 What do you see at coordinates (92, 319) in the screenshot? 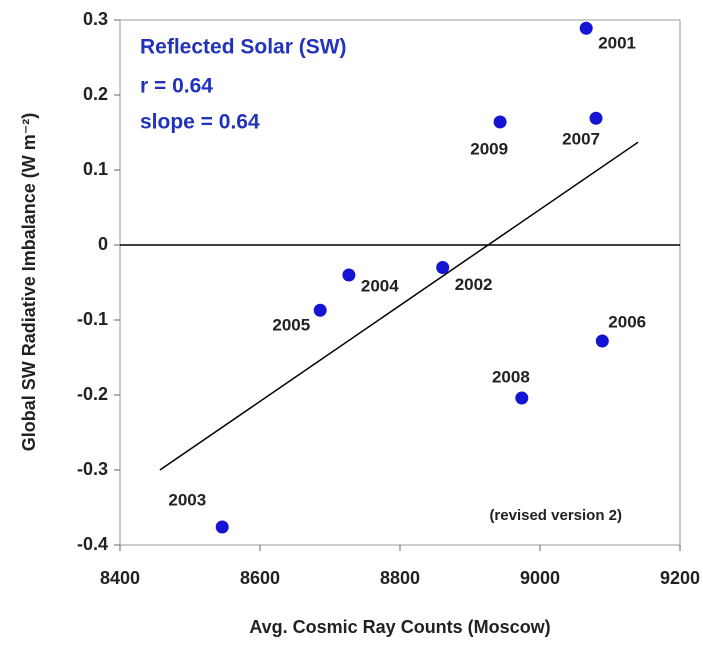
I see `y-tick-label: -0.1` at bounding box center [92, 319].